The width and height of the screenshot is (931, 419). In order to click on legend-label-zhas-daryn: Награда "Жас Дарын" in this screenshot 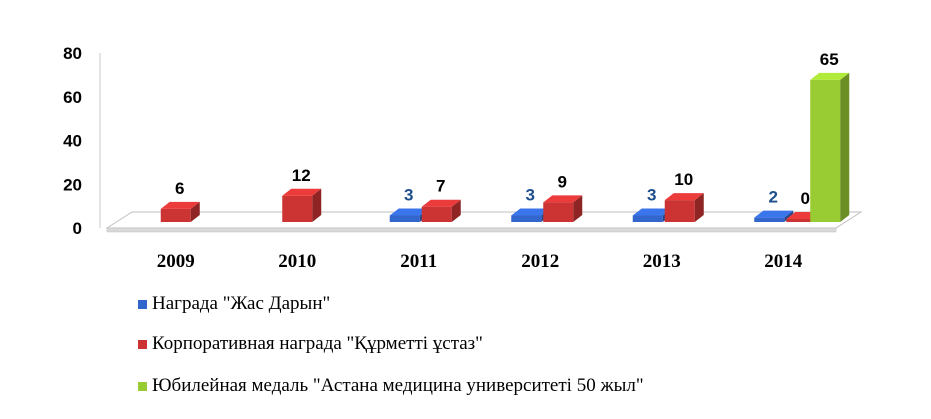, I will do `click(241, 303)`.